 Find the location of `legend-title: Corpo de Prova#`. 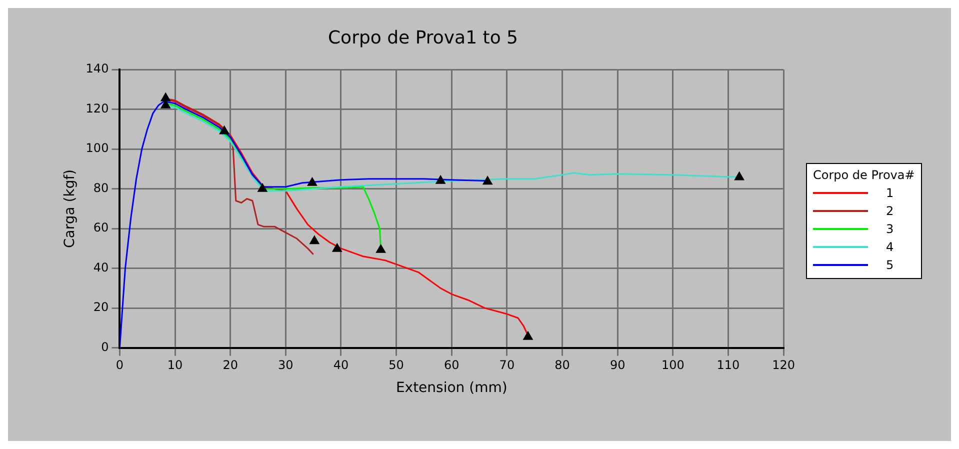

legend-title: Corpo de Prova# is located at coordinates (864, 175).